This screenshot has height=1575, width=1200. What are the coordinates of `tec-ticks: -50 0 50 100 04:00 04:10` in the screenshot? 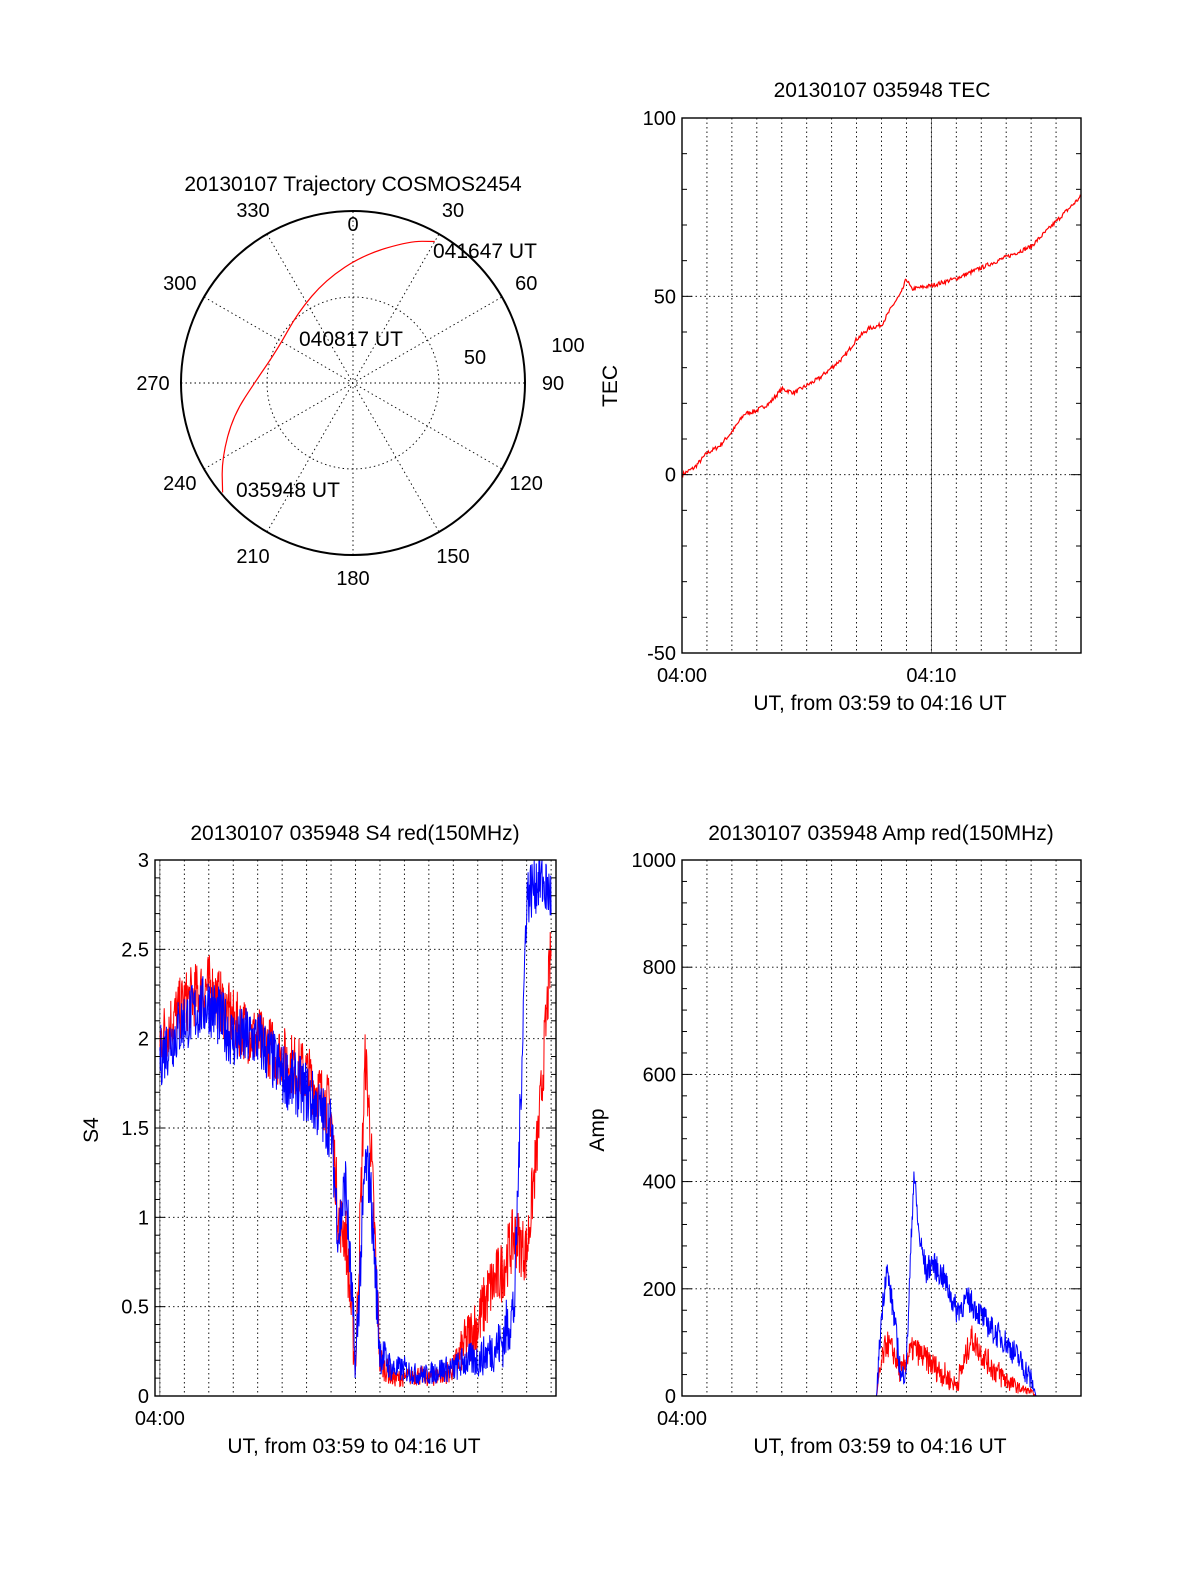 It's located at (862, 397).